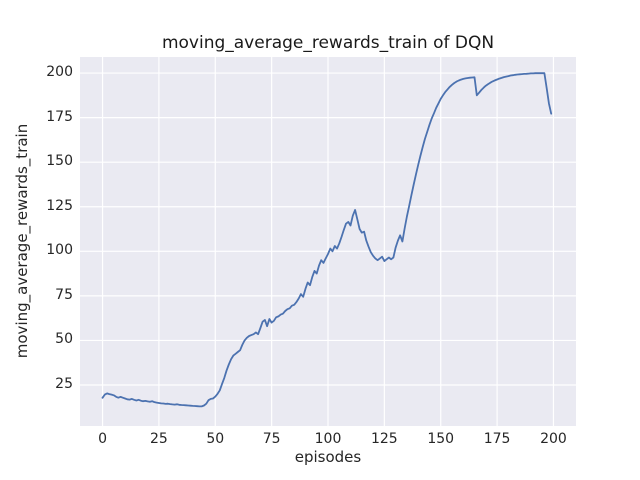 This screenshot has width=640, height=480. I want to click on x-tick-label: 150, so click(441, 439).